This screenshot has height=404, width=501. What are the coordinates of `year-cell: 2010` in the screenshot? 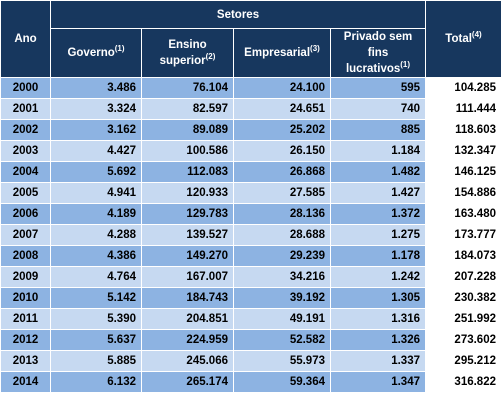 It's located at (25, 298).